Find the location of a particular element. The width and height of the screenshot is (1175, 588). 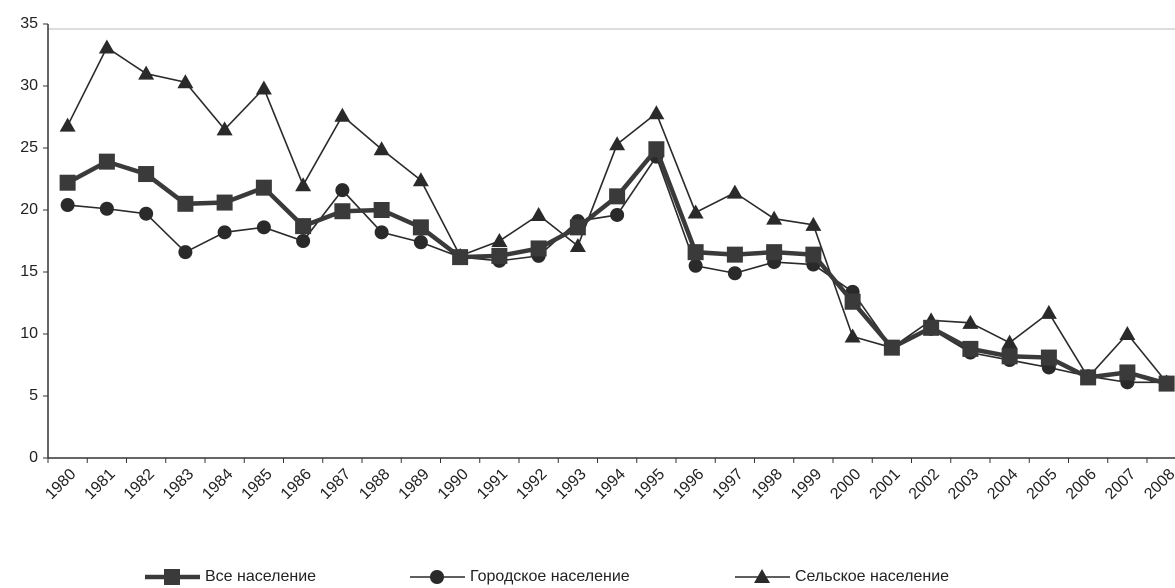

y-tick-label: 0 is located at coordinates (33, 457).